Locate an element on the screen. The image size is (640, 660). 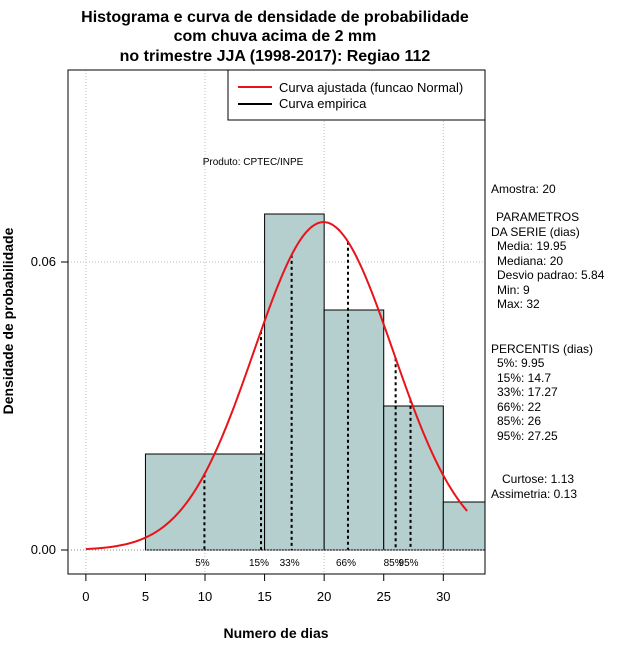
x-tick-label-4: 20 is located at coordinates (324, 596).